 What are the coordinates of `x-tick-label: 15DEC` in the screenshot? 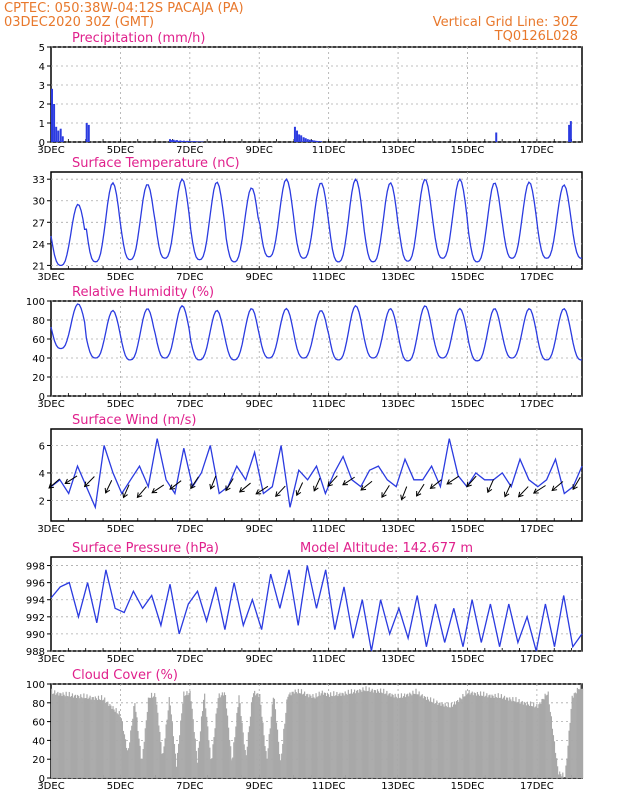 It's located at (468, 659).